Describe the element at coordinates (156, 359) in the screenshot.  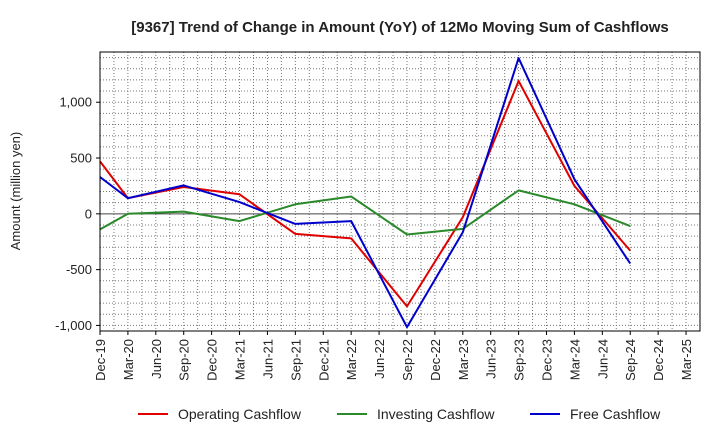
I see `x-tick-label: Jun-20` at that location.